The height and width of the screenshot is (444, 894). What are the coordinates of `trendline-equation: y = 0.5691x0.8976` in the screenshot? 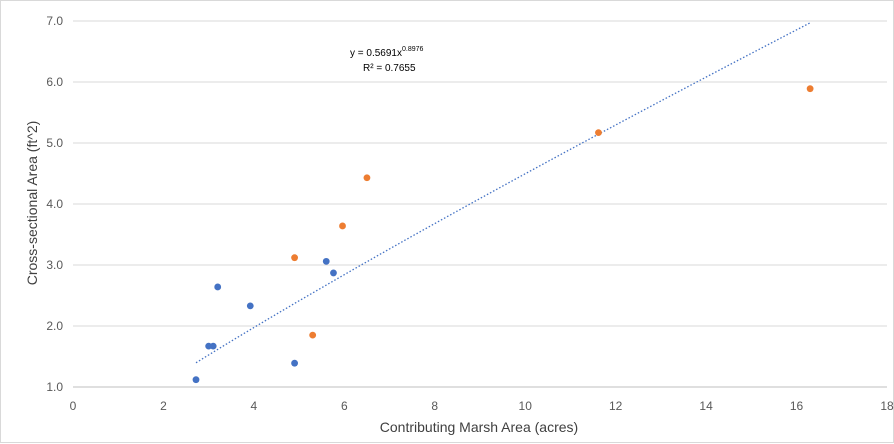 It's located at (387, 52).